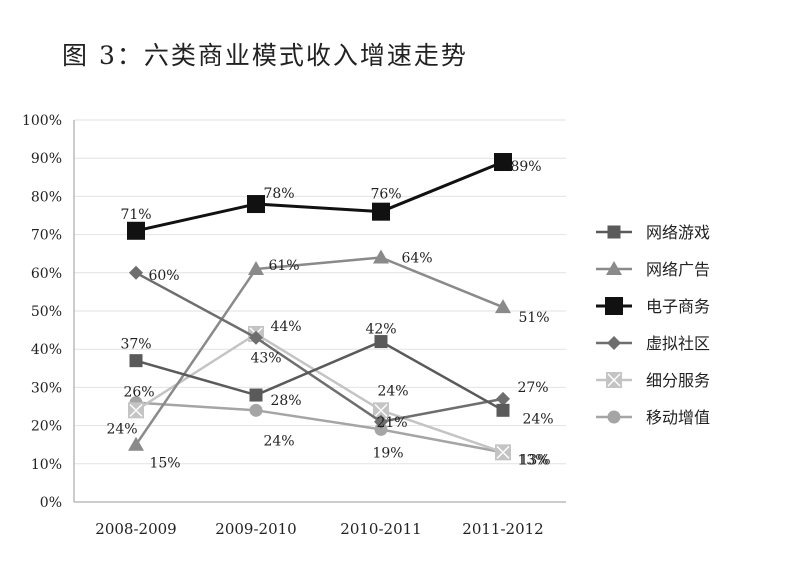 The width and height of the screenshot is (800, 588). I want to click on y-tick-label: 60%, so click(46, 274).